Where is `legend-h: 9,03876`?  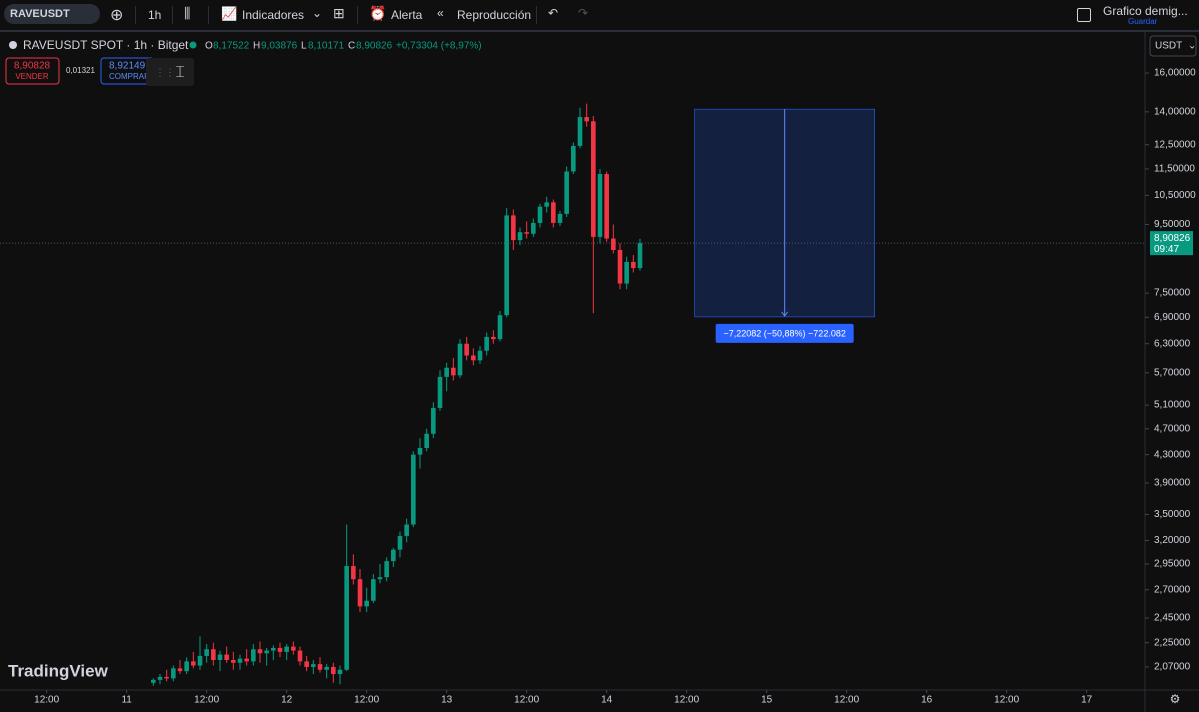 legend-h: 9,03876 is located at coordinates (279, 46).